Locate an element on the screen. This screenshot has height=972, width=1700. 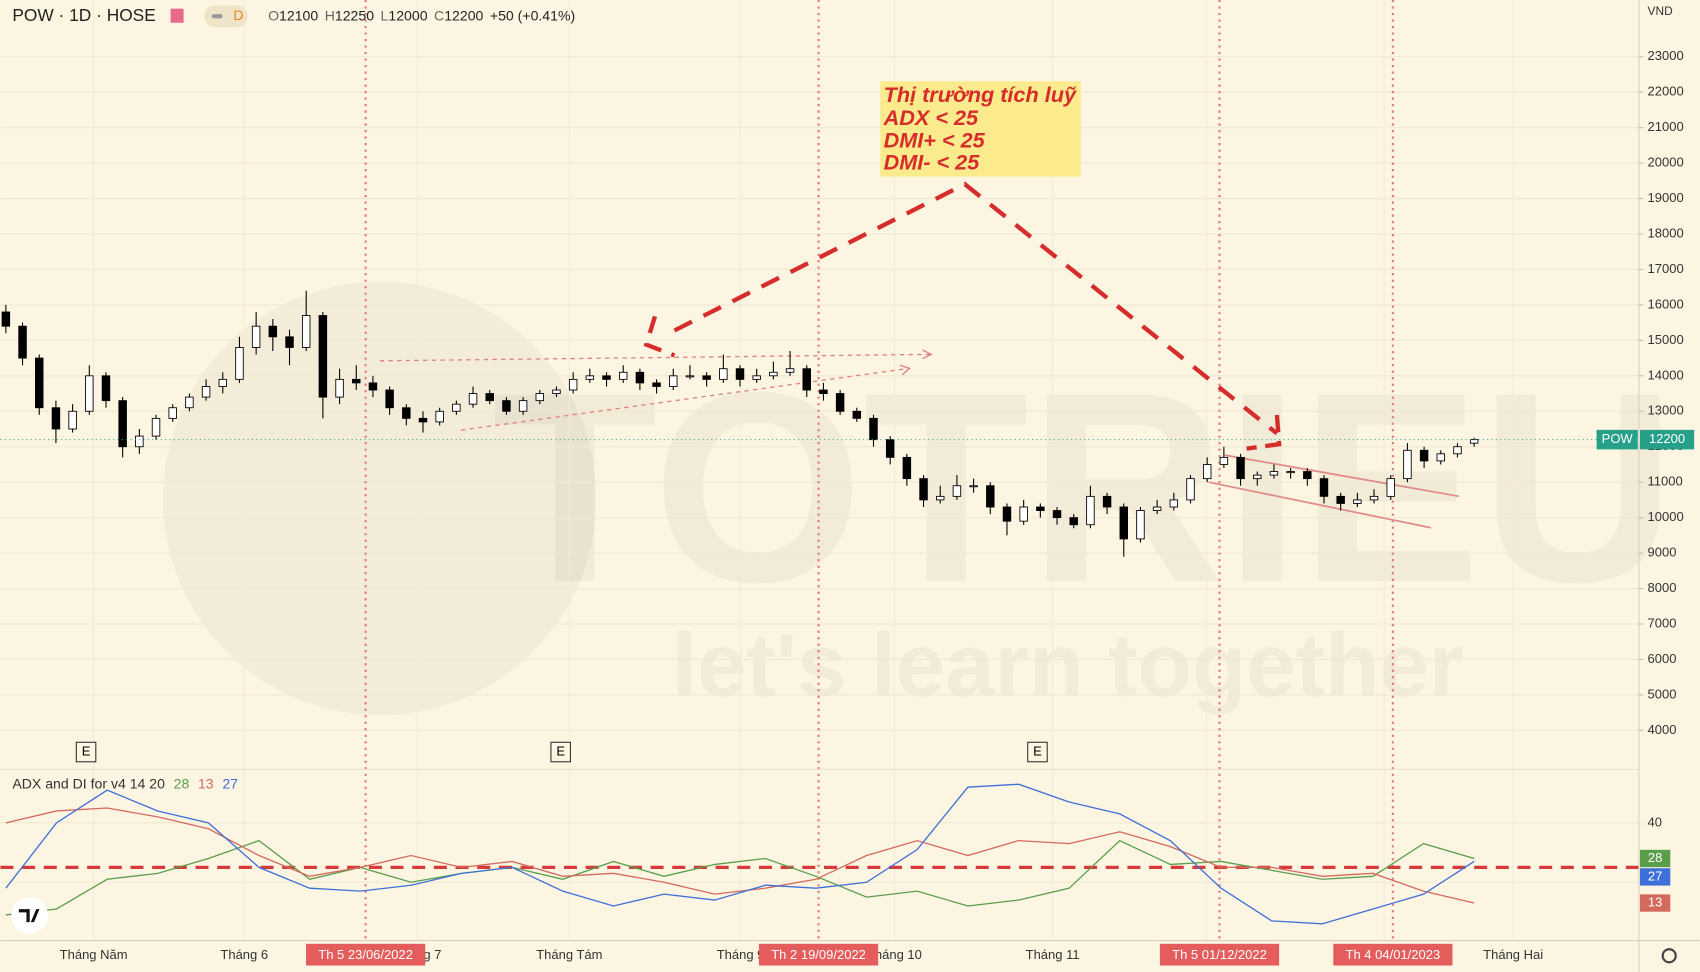
ohlc-prefix: O is located at coordinates (273, 15).